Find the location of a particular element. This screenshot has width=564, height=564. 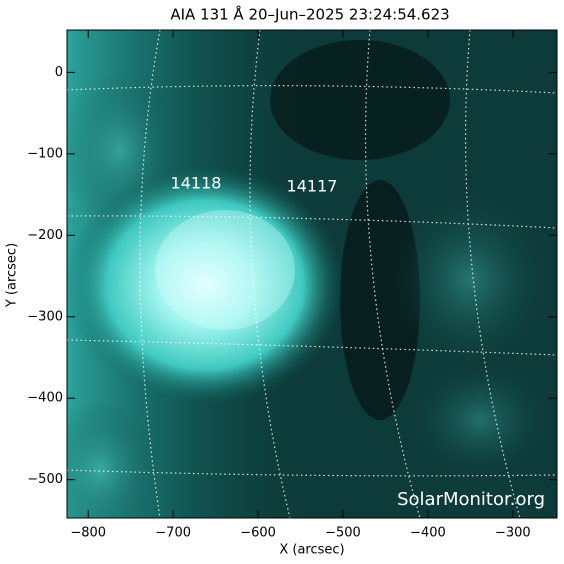

y-tick-label: −300 is located at coordinates (45, 316).